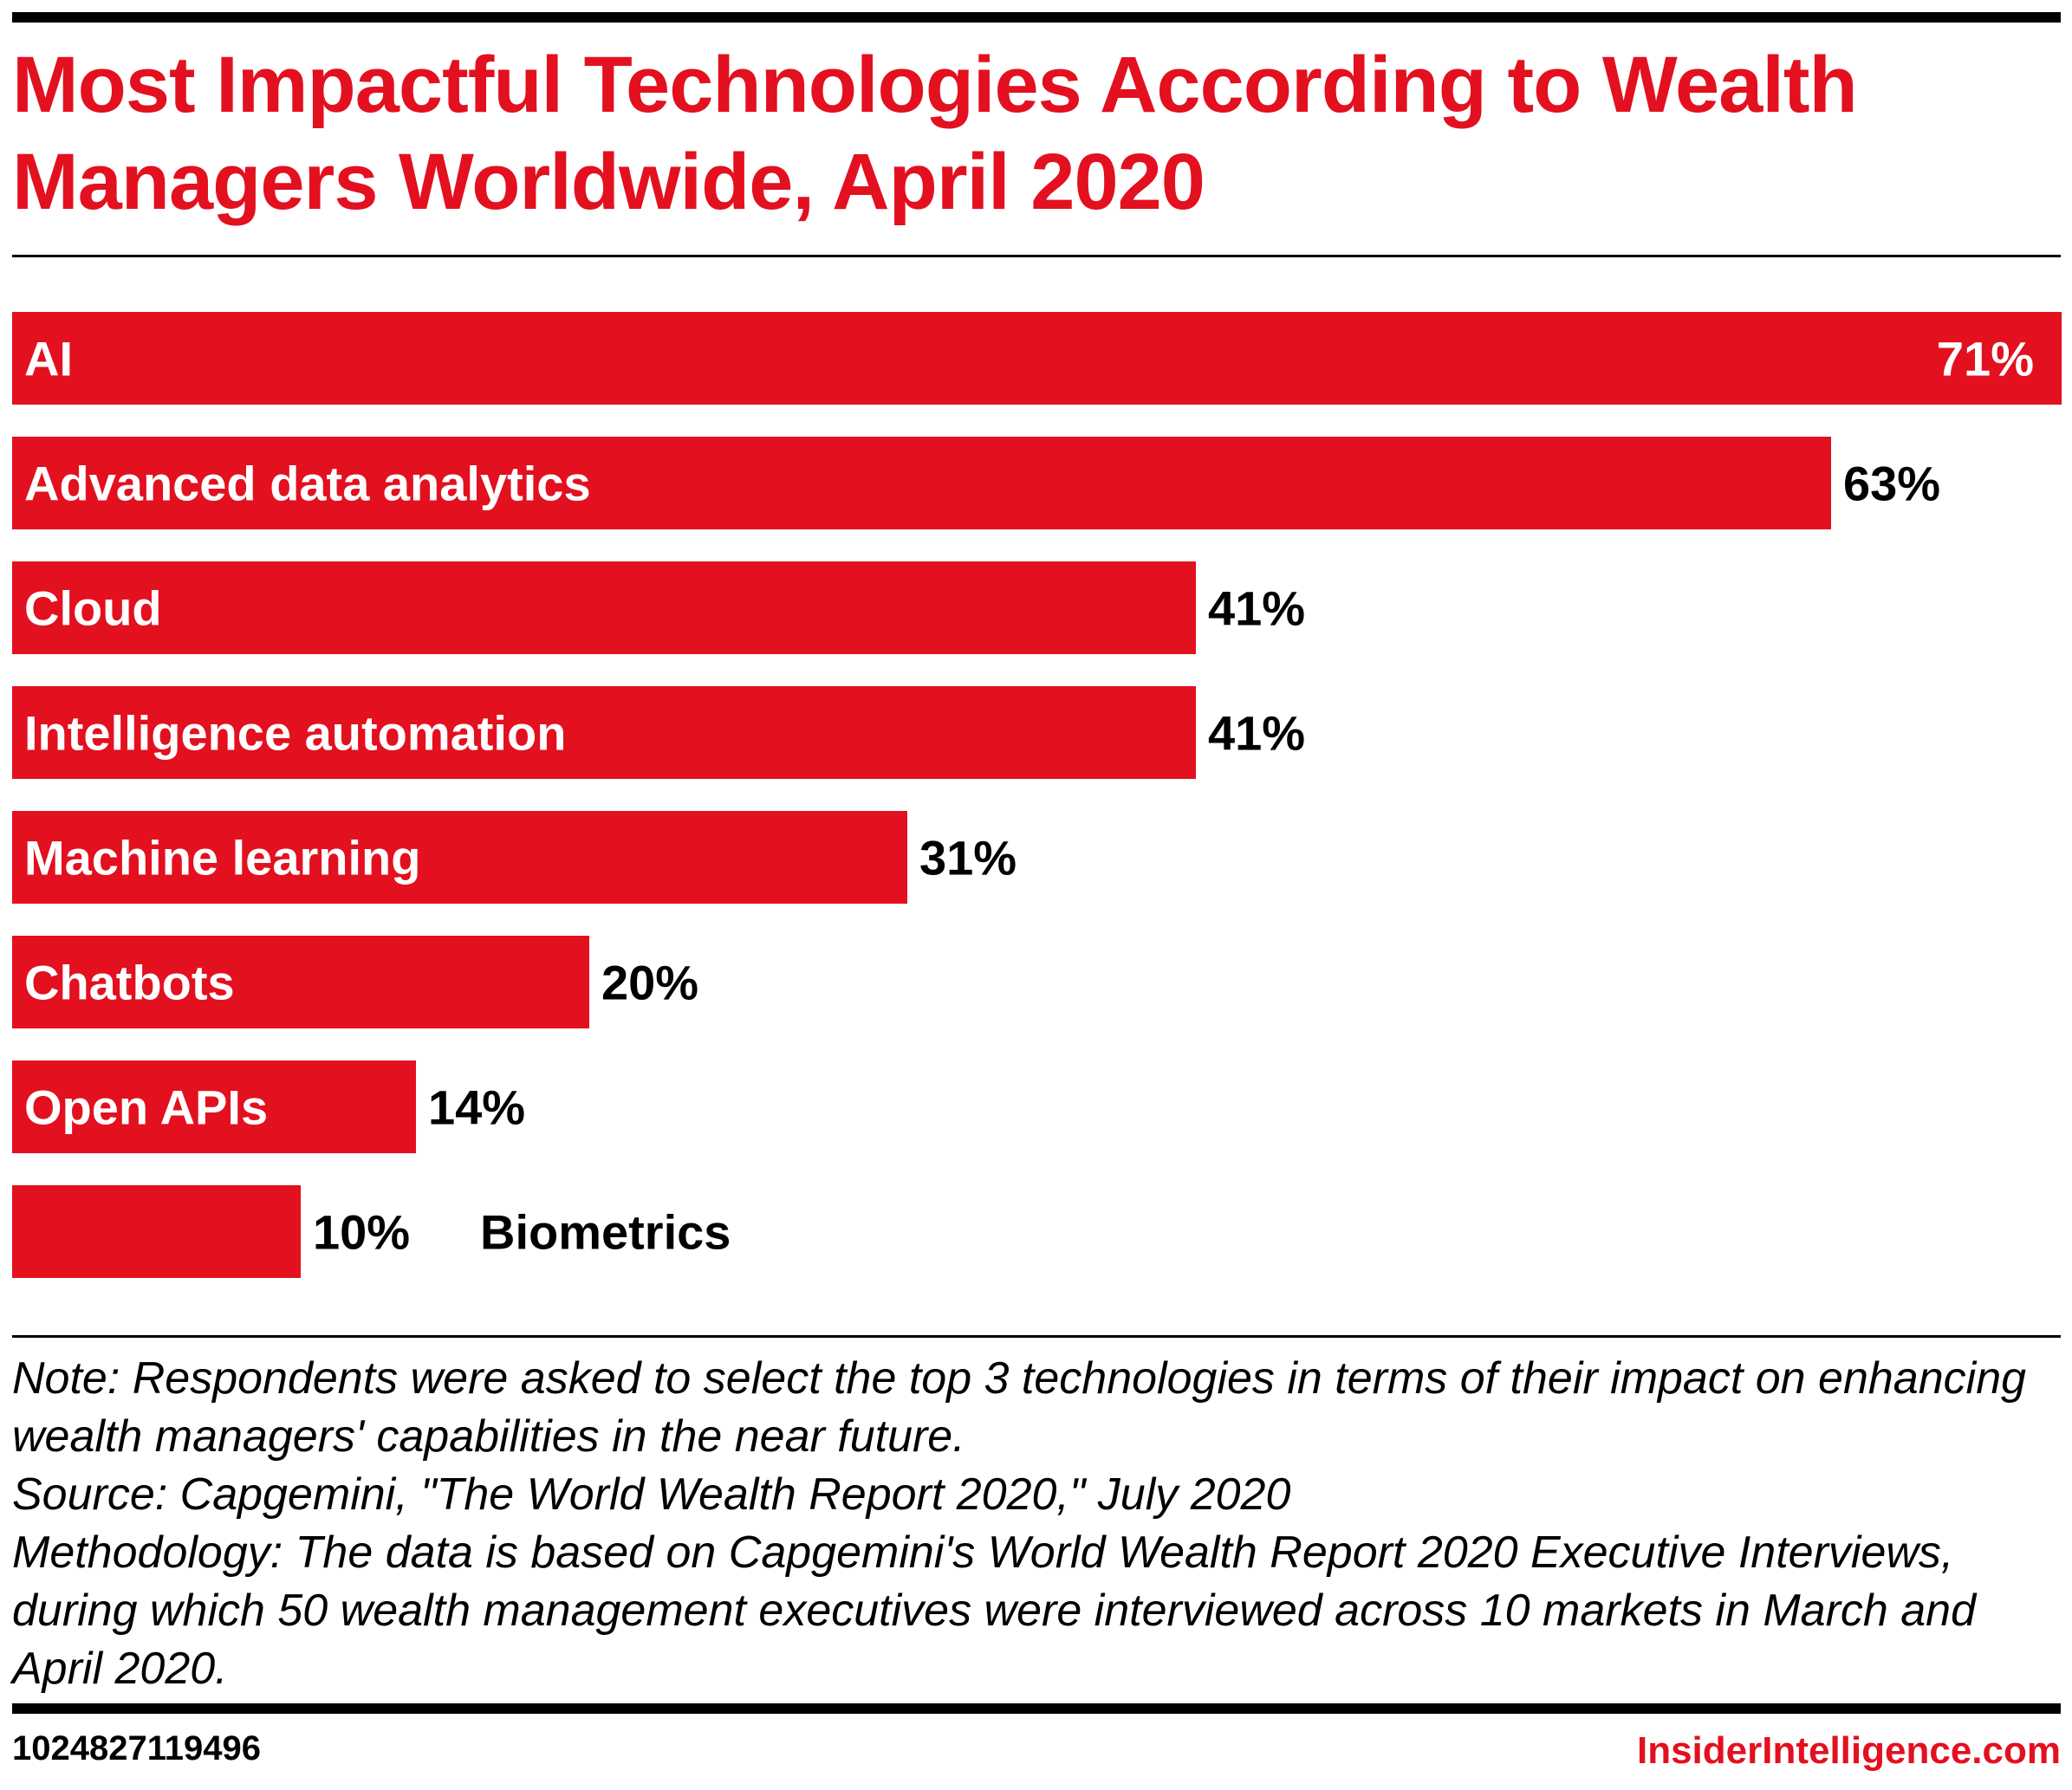 The image size is (2072, 1790). What do you see at coordinates (129, 983) in the screenshot?
I see `category-label: Chatbots` at bounding box center [129, 983].